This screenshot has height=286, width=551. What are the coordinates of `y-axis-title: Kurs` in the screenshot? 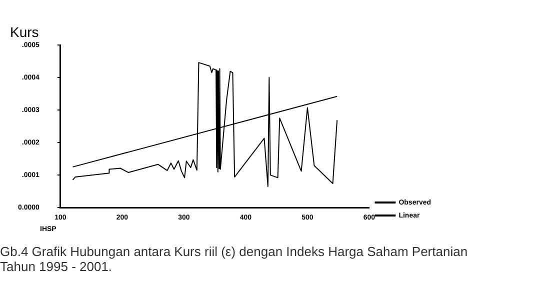 It's located at (24, 32).